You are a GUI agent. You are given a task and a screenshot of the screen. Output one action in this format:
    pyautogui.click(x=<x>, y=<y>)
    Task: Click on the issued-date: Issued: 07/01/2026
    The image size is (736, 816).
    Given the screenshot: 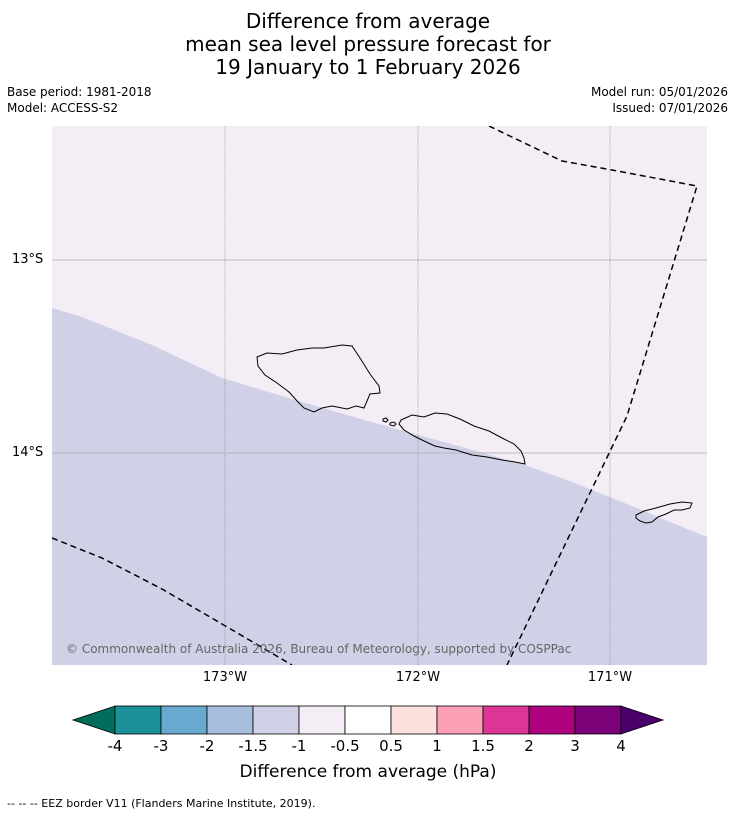 What is the action you would take?
    pyautogui.click(x=670, y=108)
    